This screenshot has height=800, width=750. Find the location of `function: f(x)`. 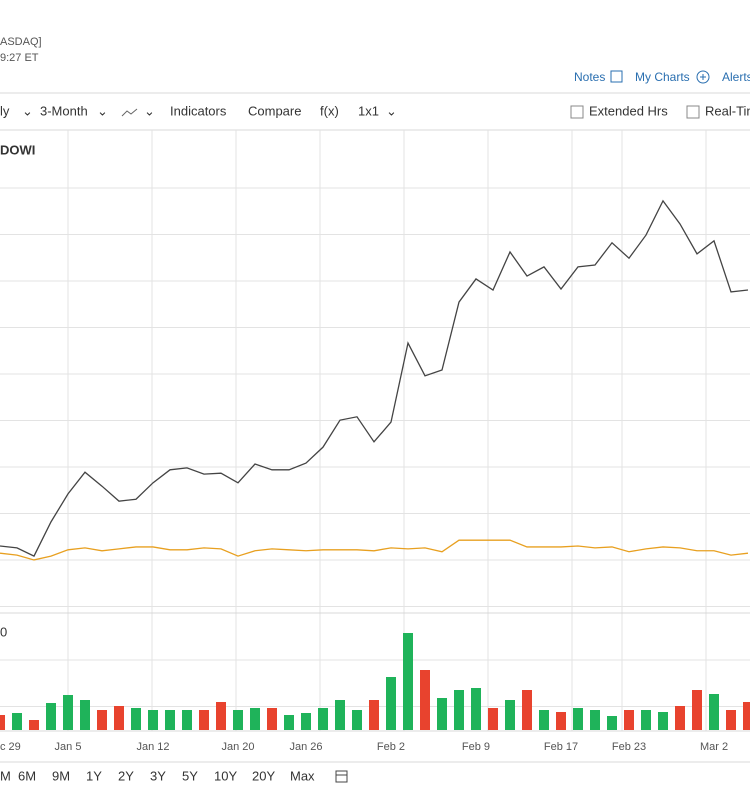

function: f(x) is located at coordinates (329, 110).